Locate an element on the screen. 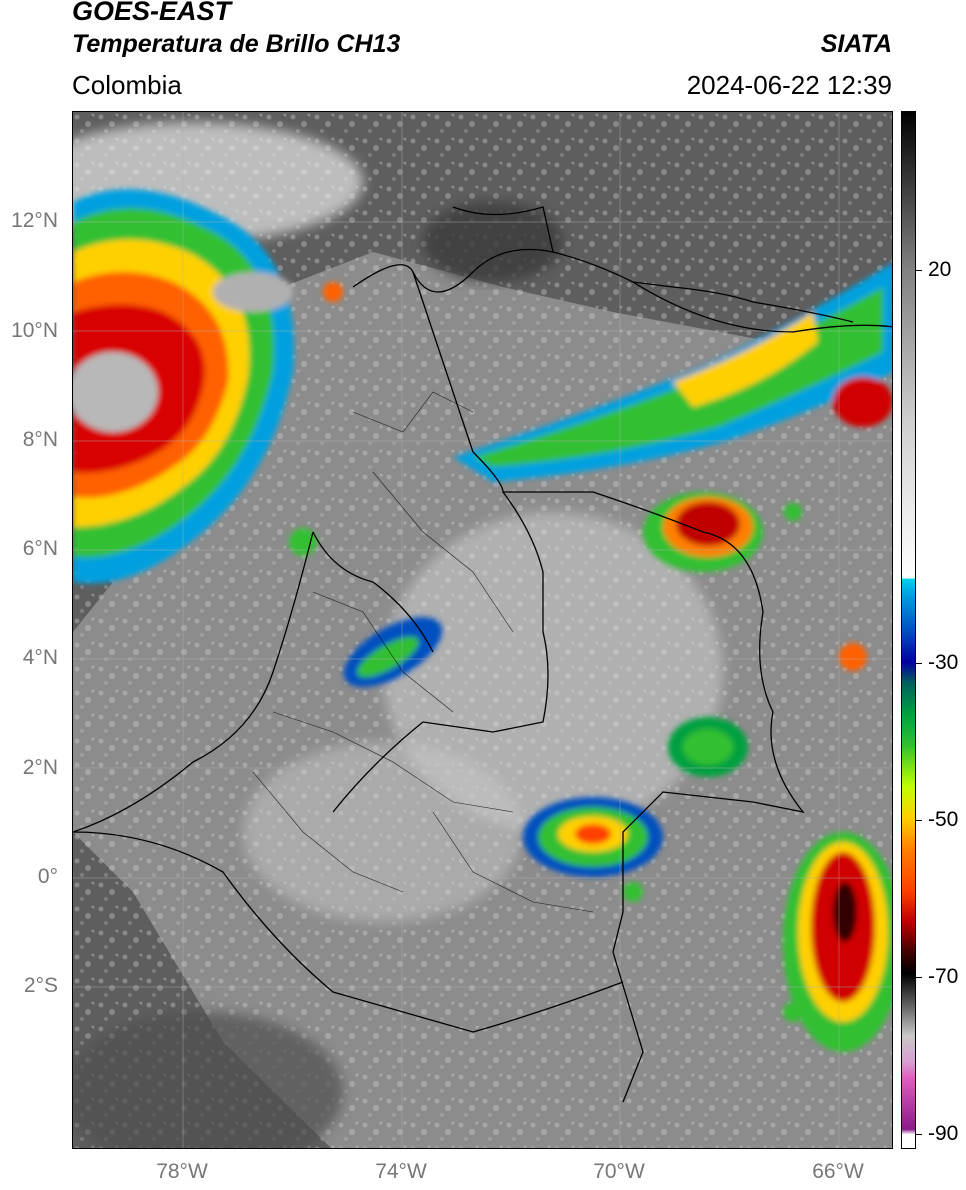 The height and width of the screenshot is (1190, 966). colorbar-label-minus90: -90 is located at coordinates (943, 1133).